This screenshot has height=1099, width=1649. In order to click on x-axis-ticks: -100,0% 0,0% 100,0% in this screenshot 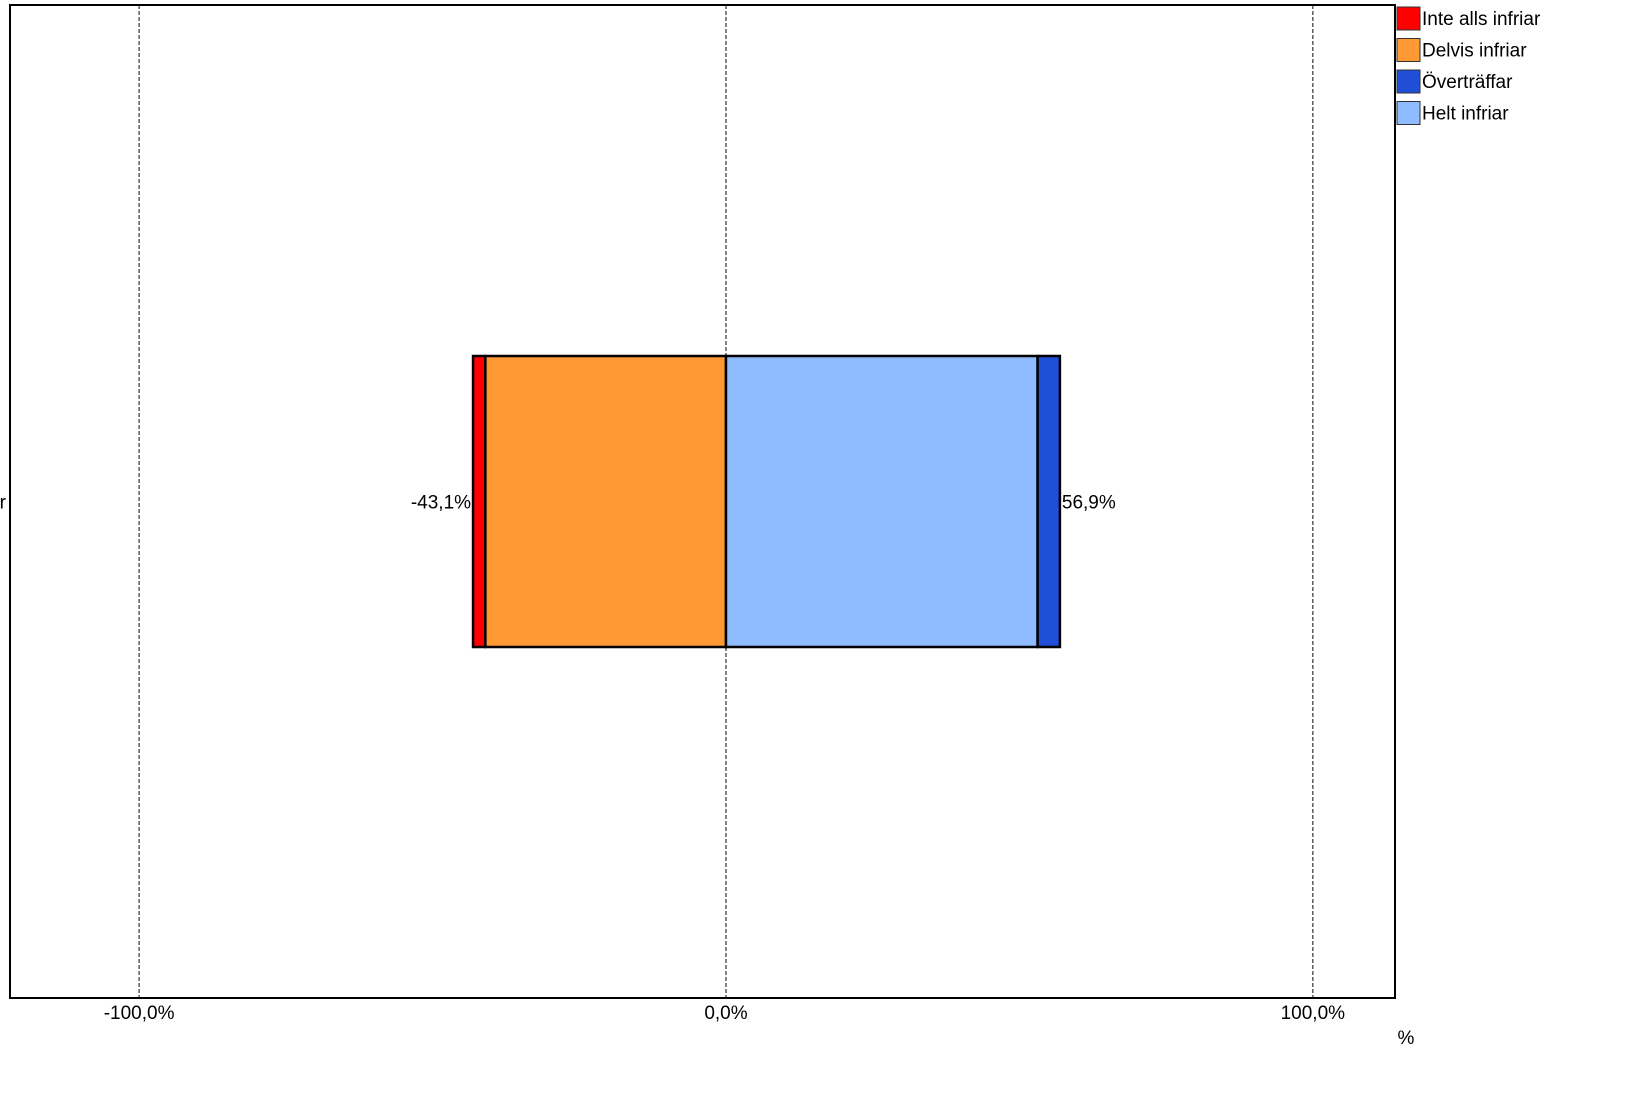, I will do `click(724, 1013)`.